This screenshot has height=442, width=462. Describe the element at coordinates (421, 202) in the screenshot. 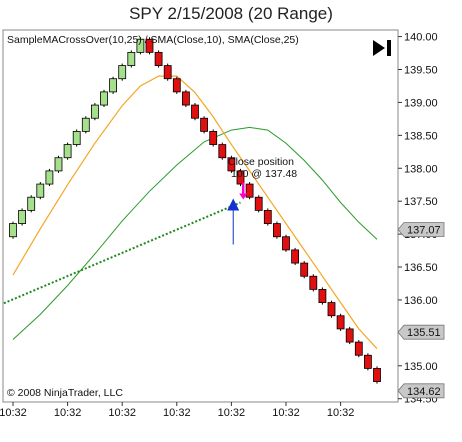

I see `y-tick-label: 137.50` at that location.